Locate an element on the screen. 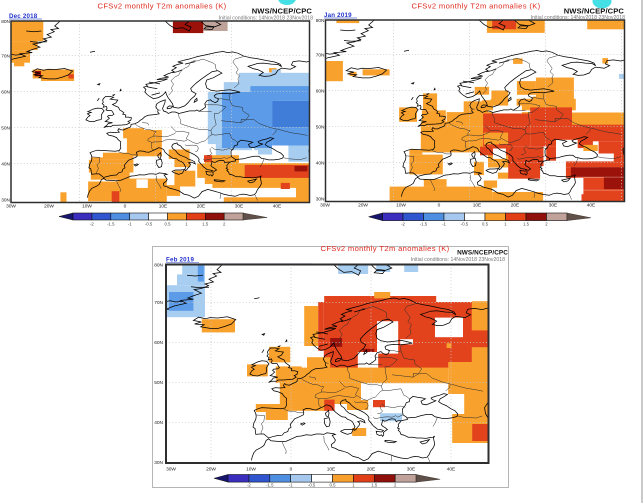  svg-text: Dec 2018 is located at coordinates (23, 16).